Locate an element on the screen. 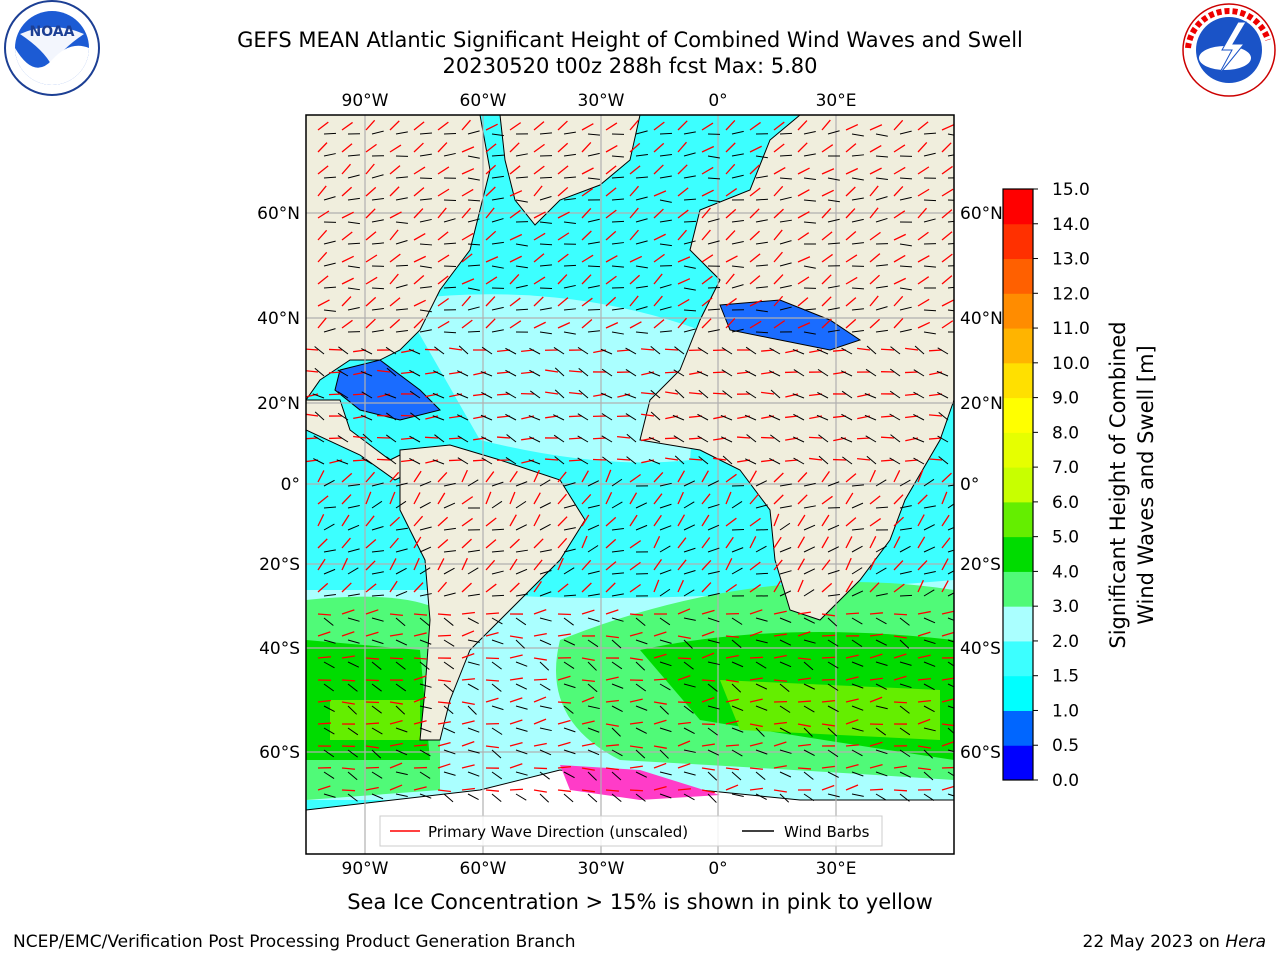 The width and height of the screenshot is (1280, 960). legend-box is located at coordinates (631, 831).